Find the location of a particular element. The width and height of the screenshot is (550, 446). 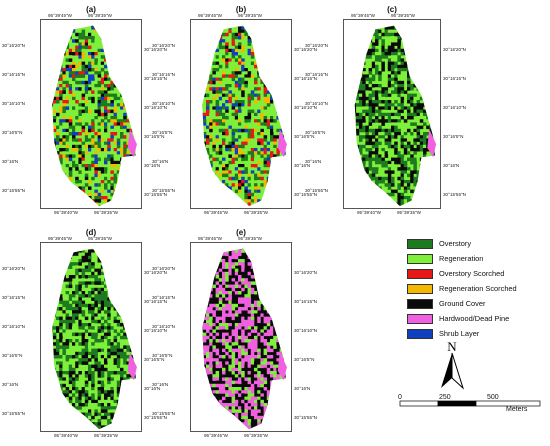

scale-unit: Meters is located at coordinates (516, 409).